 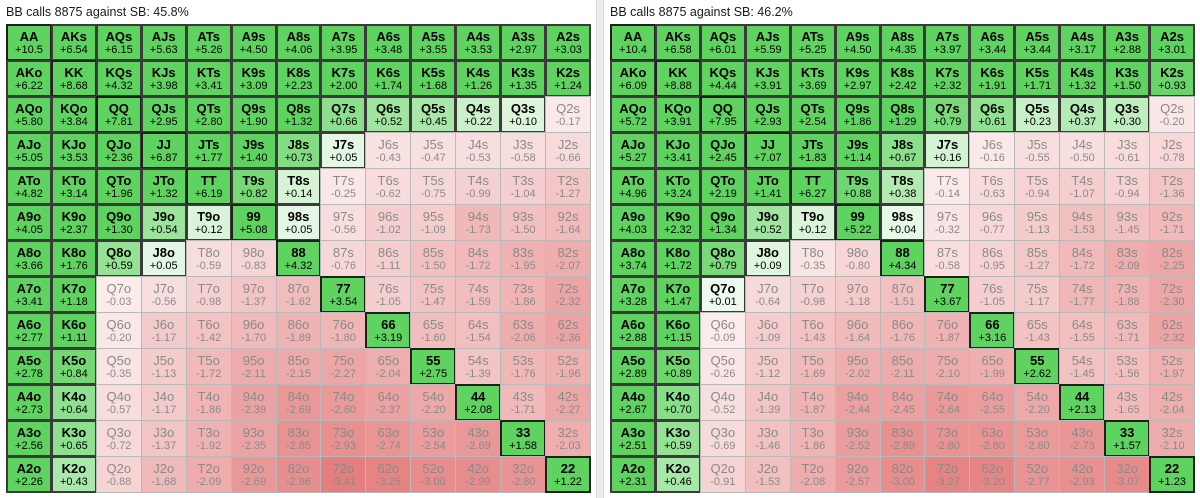 What do you see at coordinates (163, 78) in the screenshot?
I see `hand-cell: KJs +3.98` at bounding box center [163, 78].